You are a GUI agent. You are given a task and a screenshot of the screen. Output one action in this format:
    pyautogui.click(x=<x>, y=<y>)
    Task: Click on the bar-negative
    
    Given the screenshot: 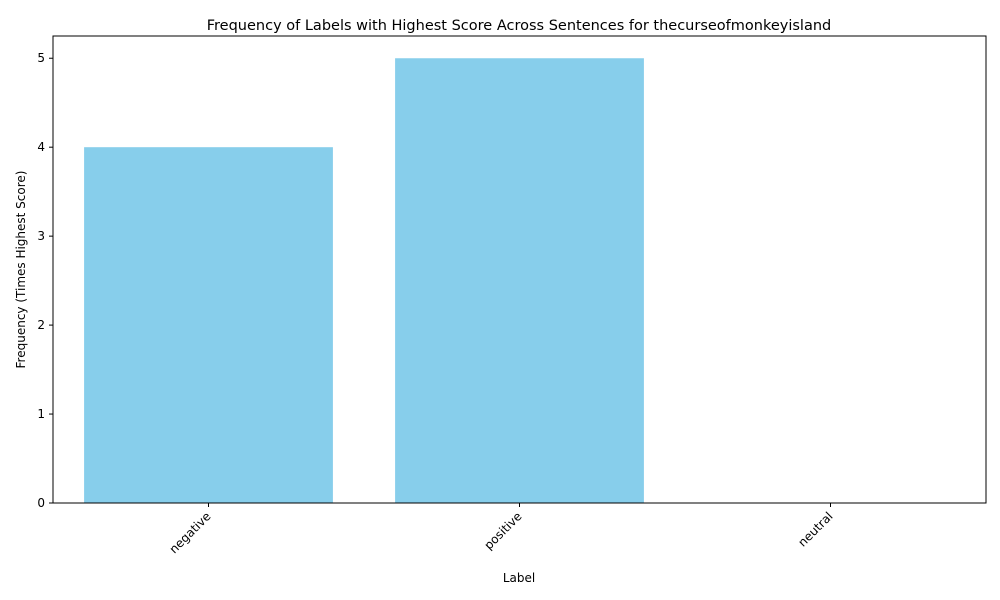 What is the action you would take?
    pyautogui.click(x=208, y=325)
    